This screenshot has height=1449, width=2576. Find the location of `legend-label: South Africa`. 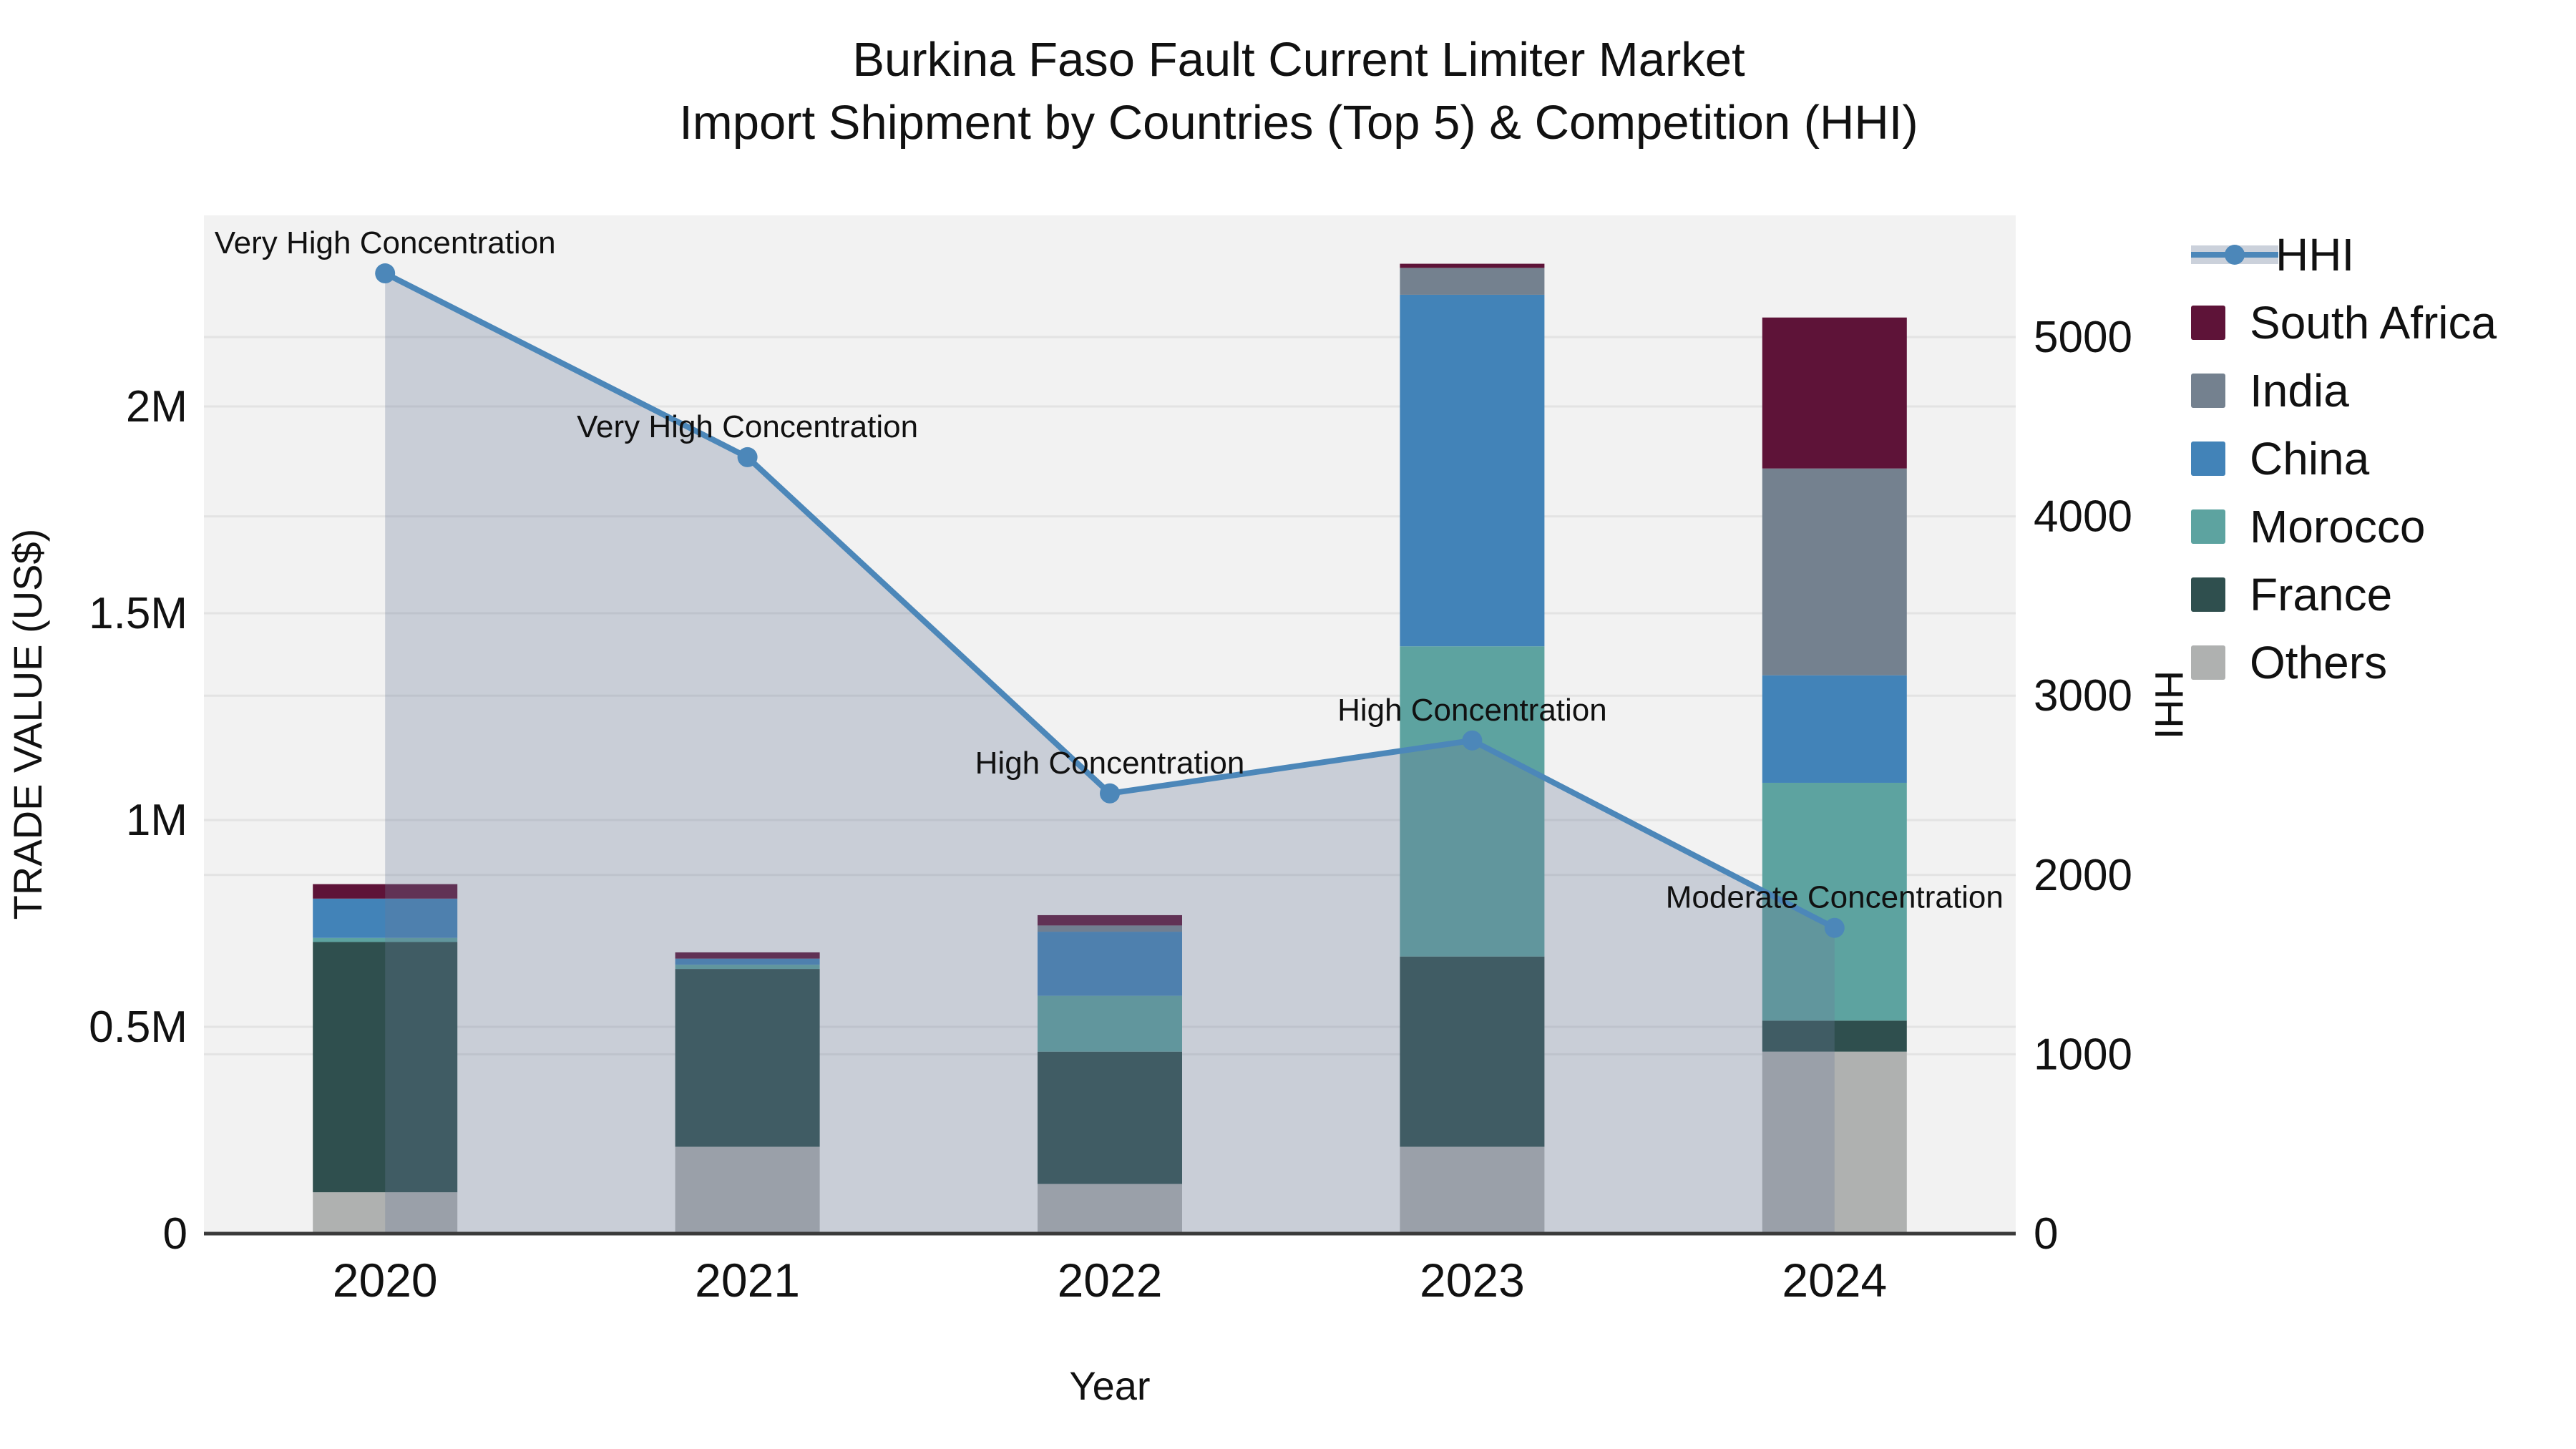

legend-label: South Africa is located at coordinates (2373, 322).